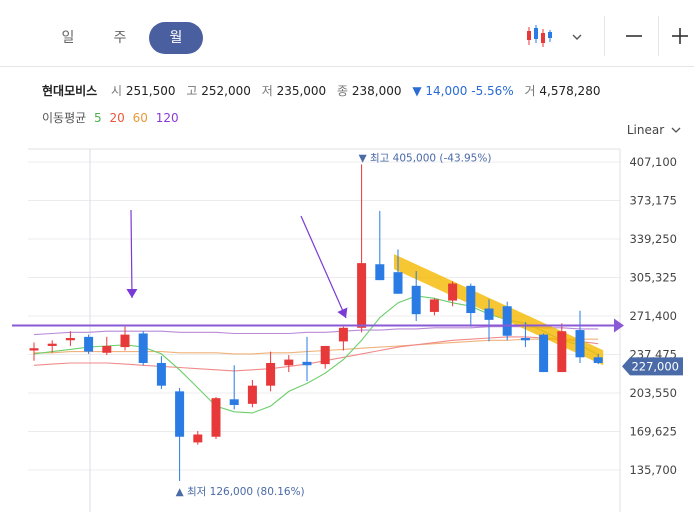  Describe the element at coordinates (417, 91) in the screenshot. I see `down-arrow-icon: ▼` at that location.